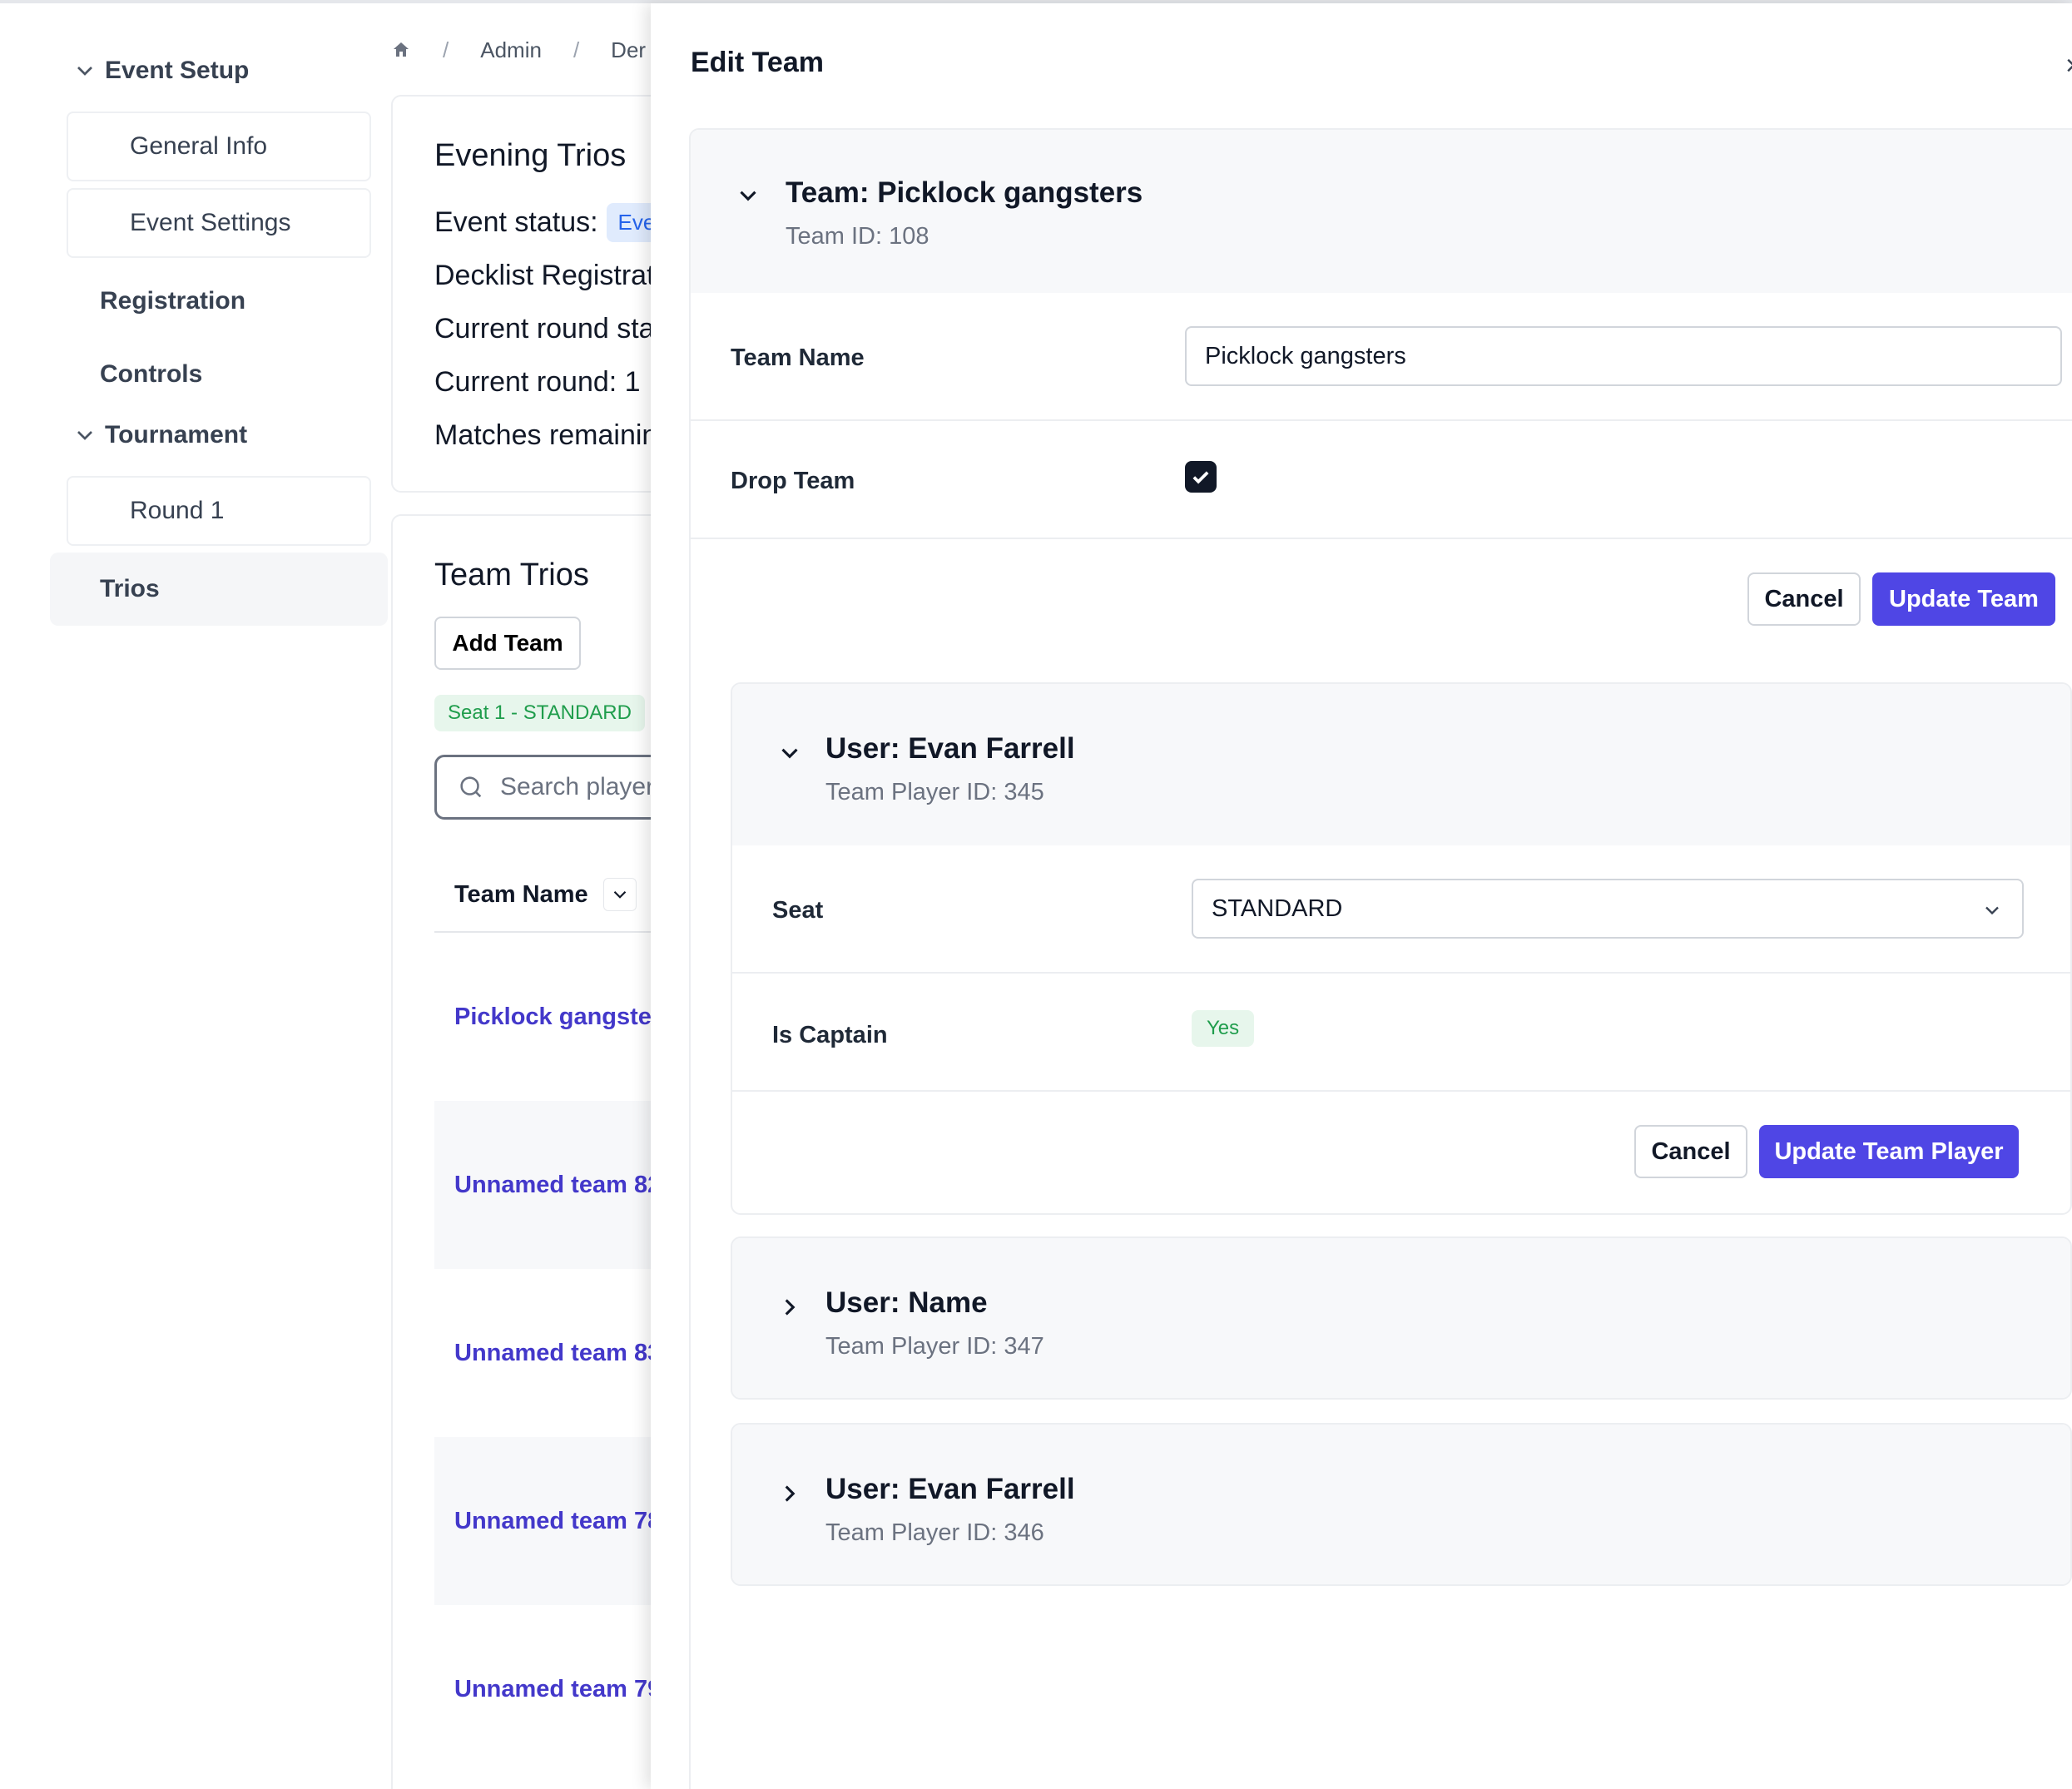 The image size is (2072, 1789). What do you see at coordinates (173, 301) in the screenshot?
I see `sidebar-item-label: Registration` at bounding box center [173, 301].